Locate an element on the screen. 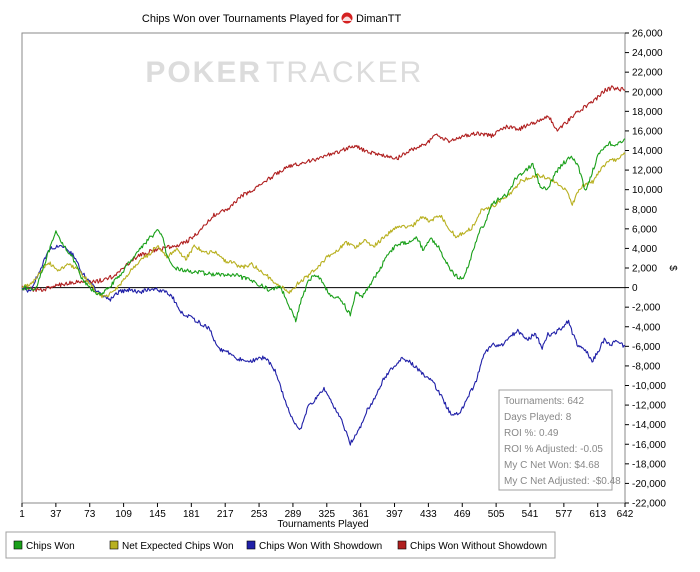 The height and width of the screenshot is (572, 700). legend-label: Chips Won is located at coordinates (50, 546).